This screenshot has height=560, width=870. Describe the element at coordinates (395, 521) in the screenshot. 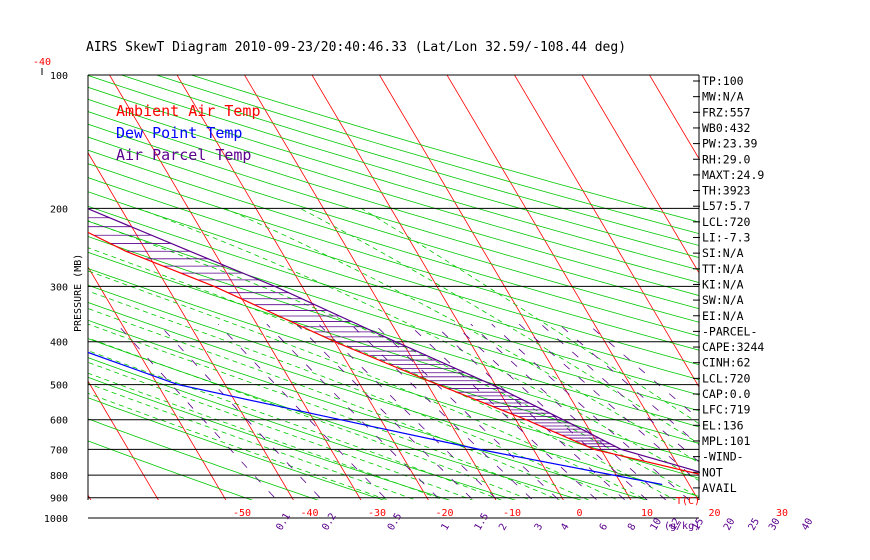

I see `mixing-ratio-tick-label: 0.5` at that location.